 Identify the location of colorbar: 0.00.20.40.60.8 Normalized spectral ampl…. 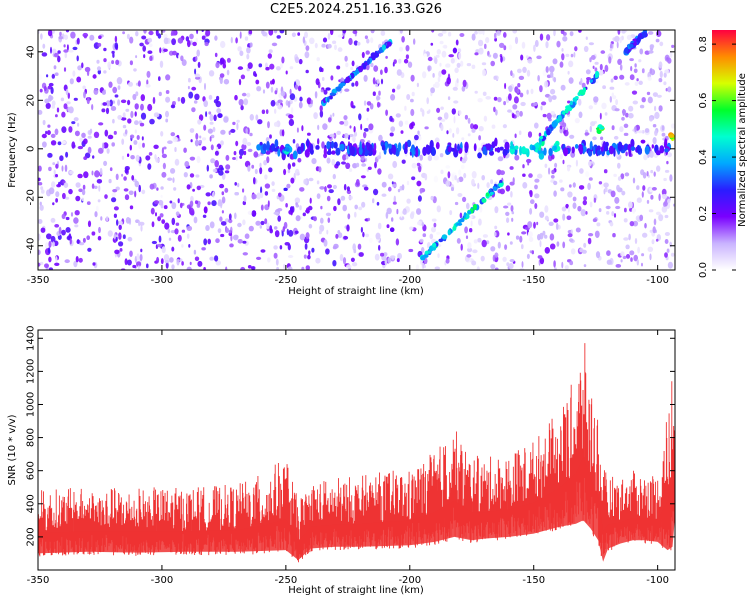
(723, 154).